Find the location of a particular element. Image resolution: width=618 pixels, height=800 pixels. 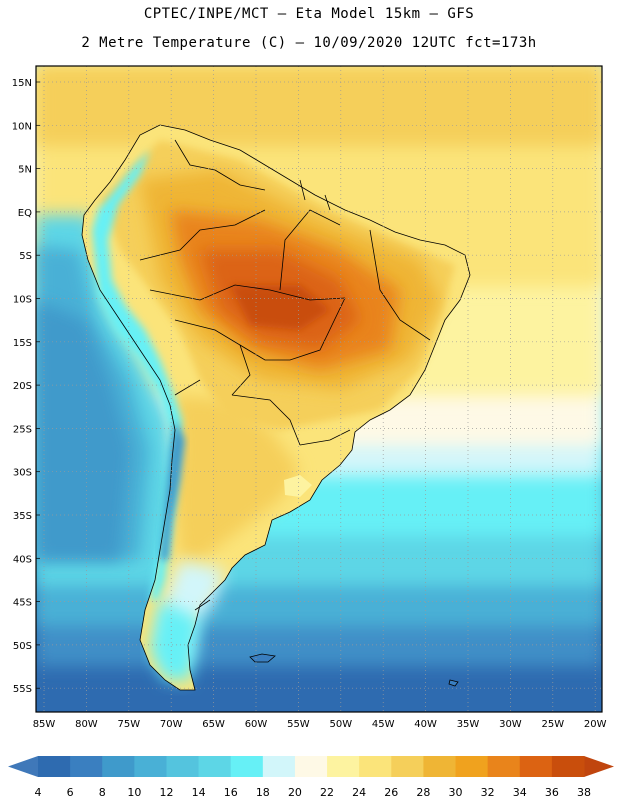

colorbar-label-4: 4 is located at coordinates (38, 792).